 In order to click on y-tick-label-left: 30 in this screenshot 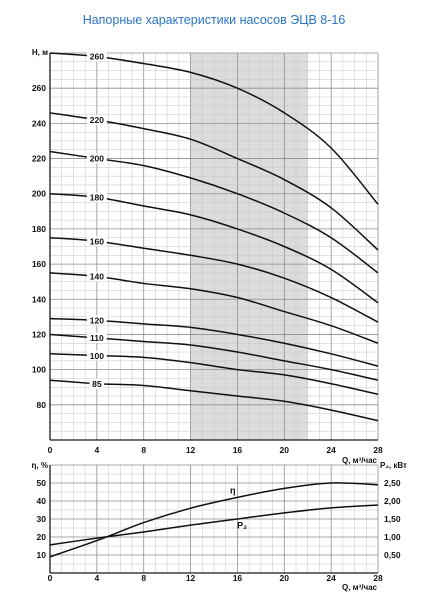, I will do `click(42, 519)`.